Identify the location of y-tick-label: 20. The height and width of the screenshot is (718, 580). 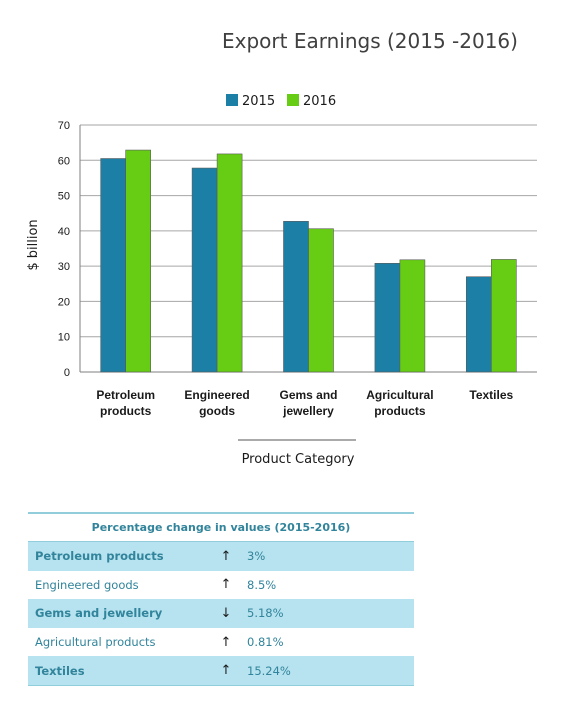
(64, 302).